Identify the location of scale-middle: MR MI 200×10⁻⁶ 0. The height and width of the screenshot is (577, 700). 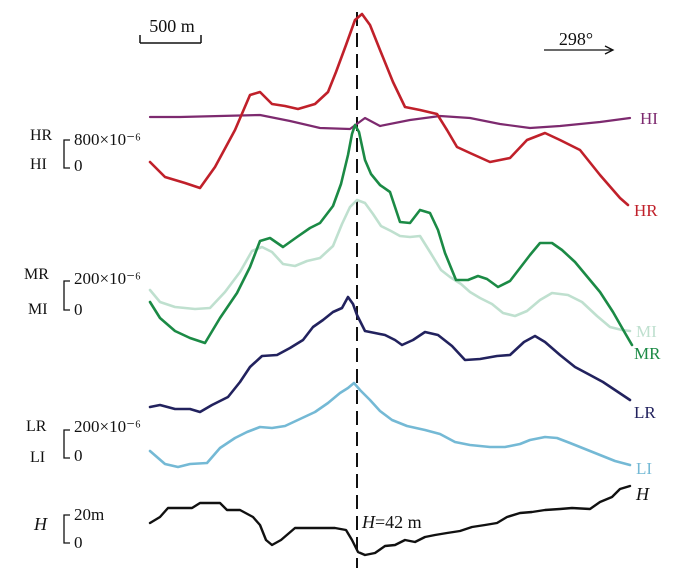
(82, 292).